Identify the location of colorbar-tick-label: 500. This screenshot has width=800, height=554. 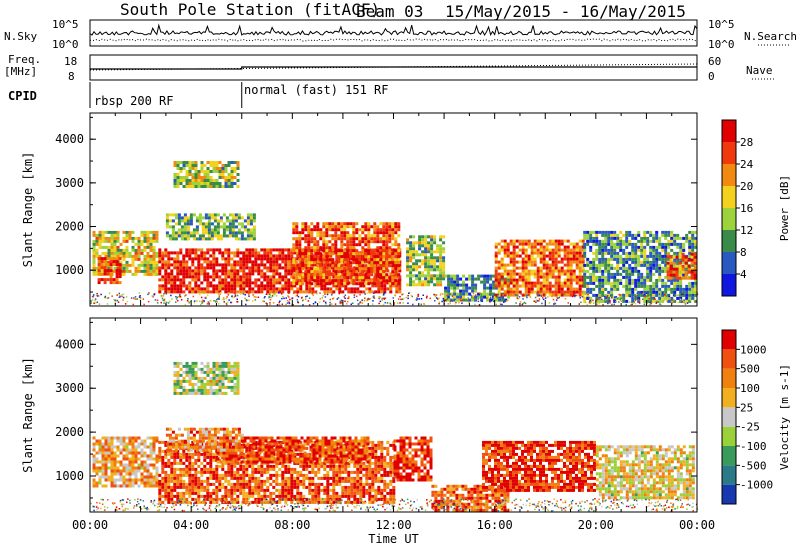
(750, 369).